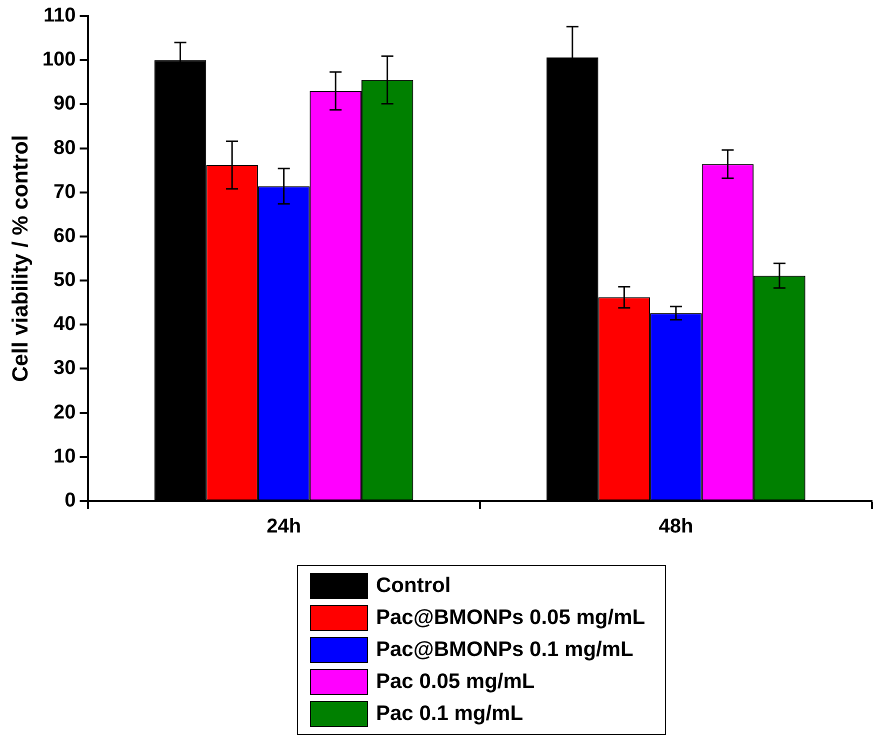 This screenshot has width=890, height=738. I want to click on y-tick-label: 60, so click(65, 235).